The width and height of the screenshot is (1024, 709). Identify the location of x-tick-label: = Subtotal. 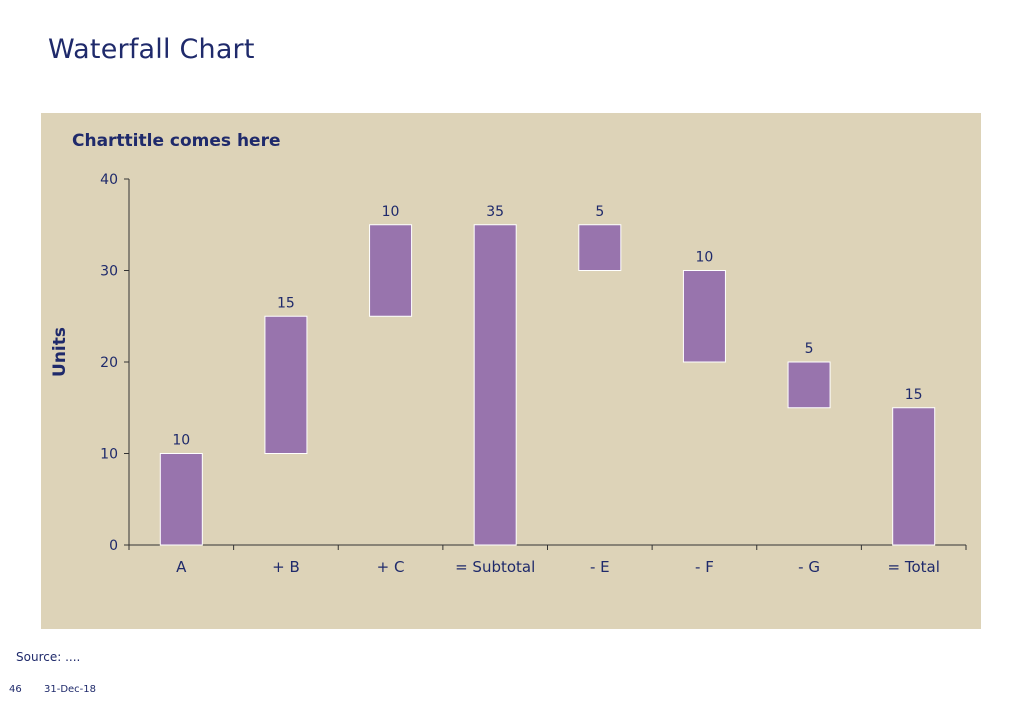
(495, 567).